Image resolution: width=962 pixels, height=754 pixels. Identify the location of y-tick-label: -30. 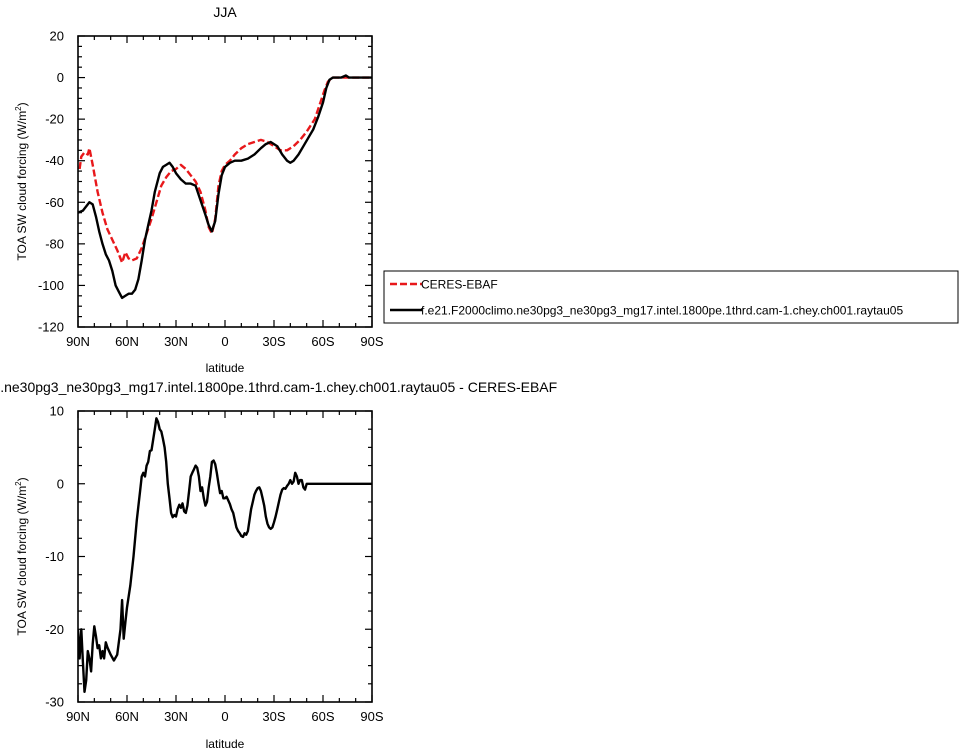
(54, 702).